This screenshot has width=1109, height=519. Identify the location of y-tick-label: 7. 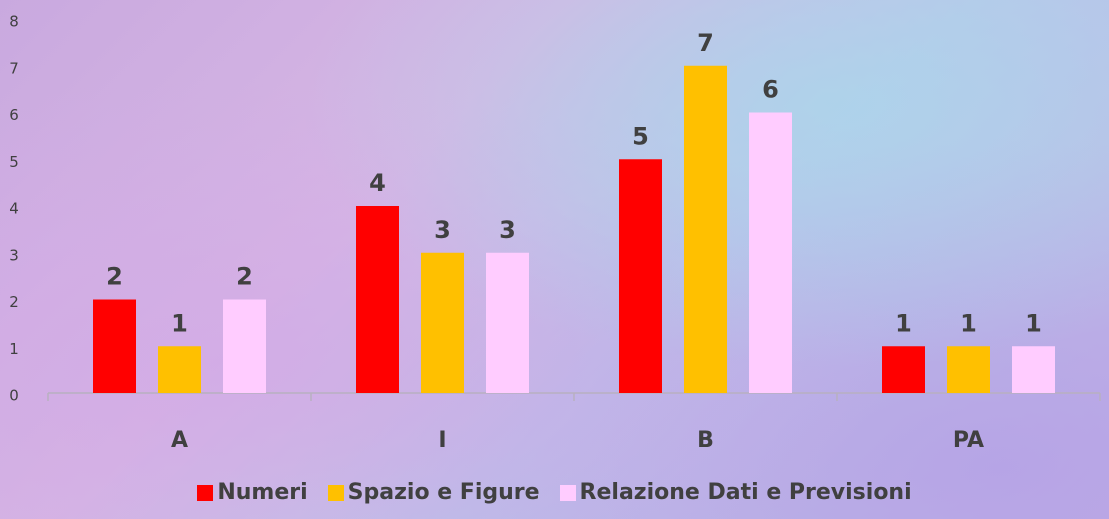
(14, 68).